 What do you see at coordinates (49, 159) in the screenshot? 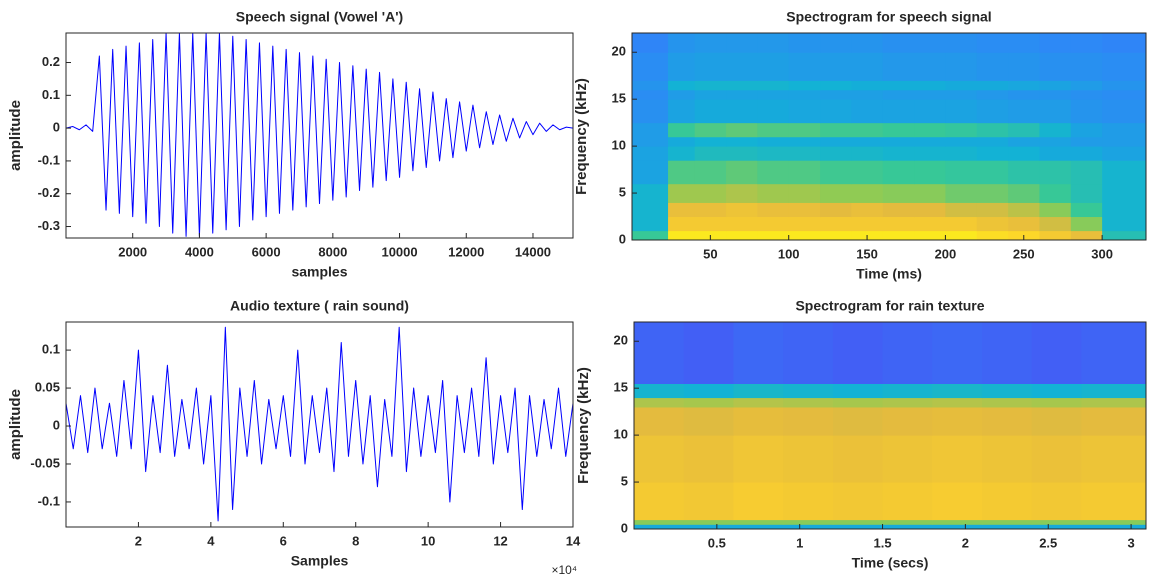
I see `y-tick-label: -0.1` at bounding box center [49, 159].